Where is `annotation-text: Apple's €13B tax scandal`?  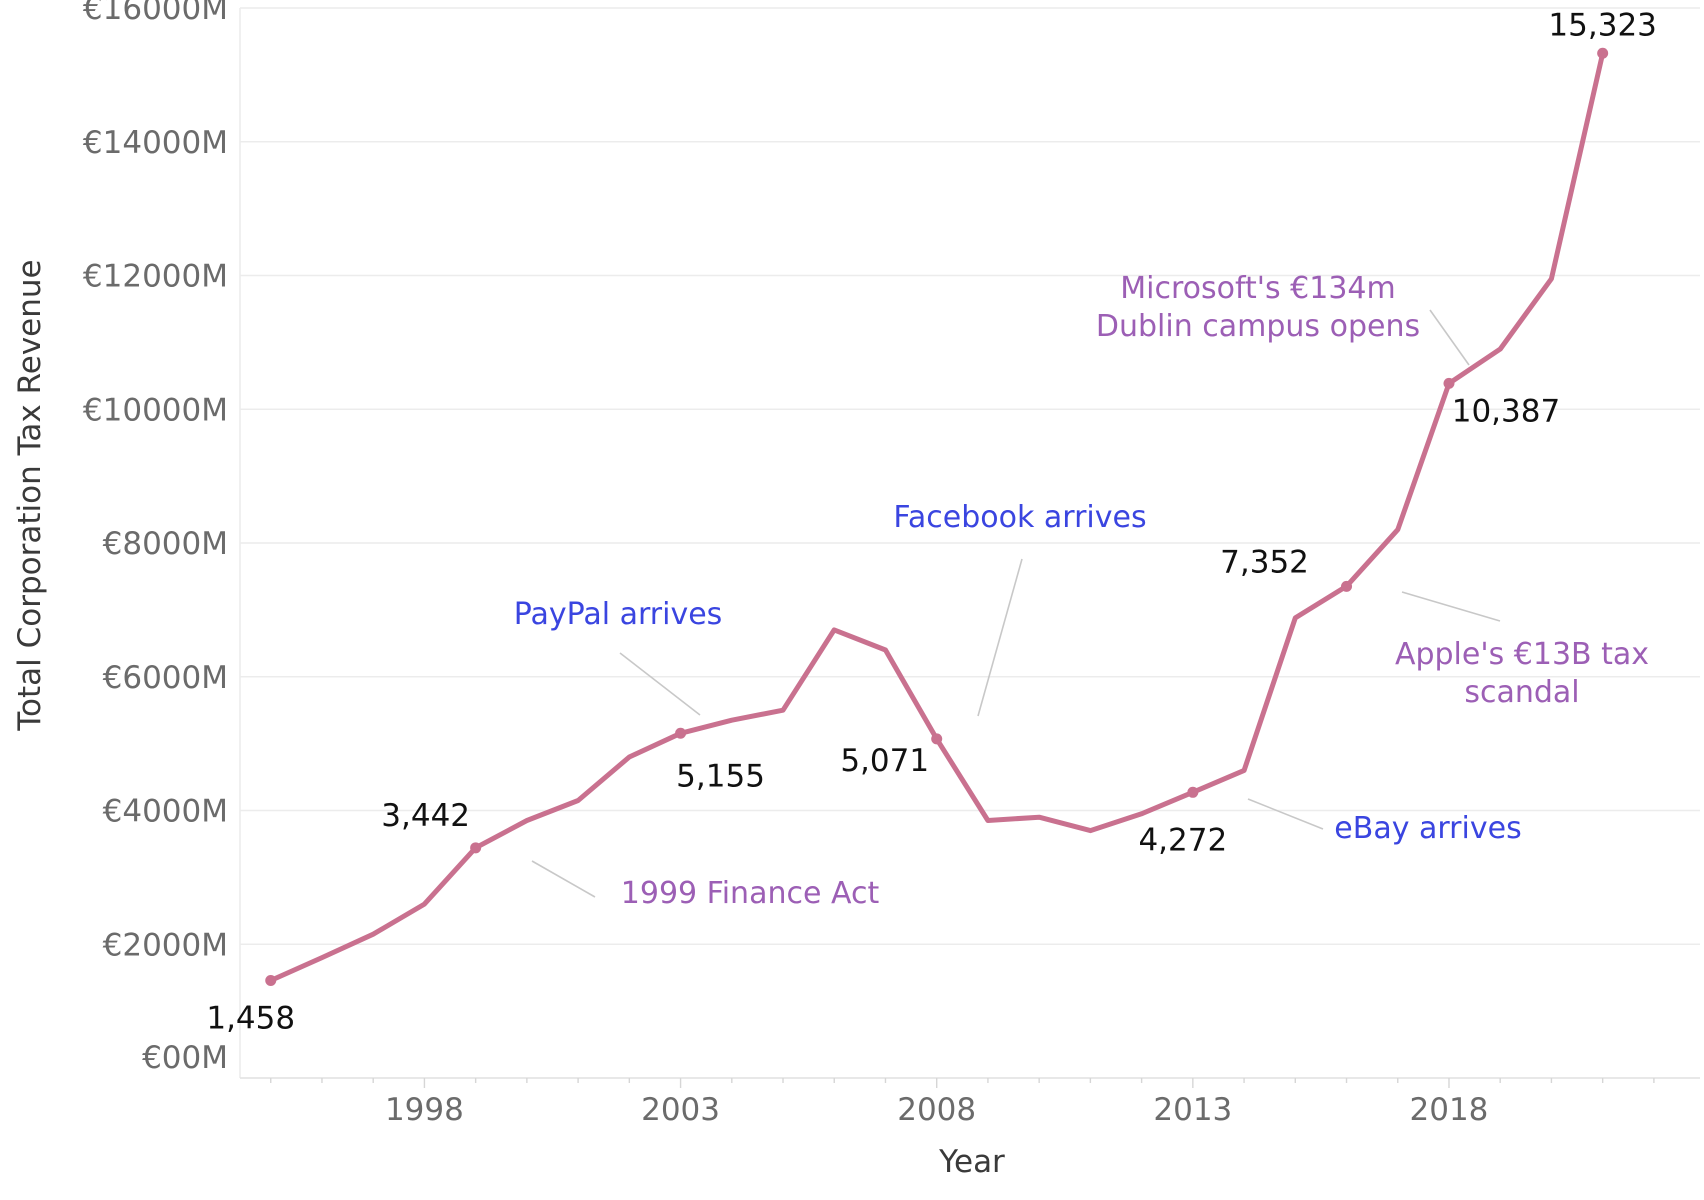
annotation-text: Apple's €13B tax scandal is located at coordinates (1522, 673).